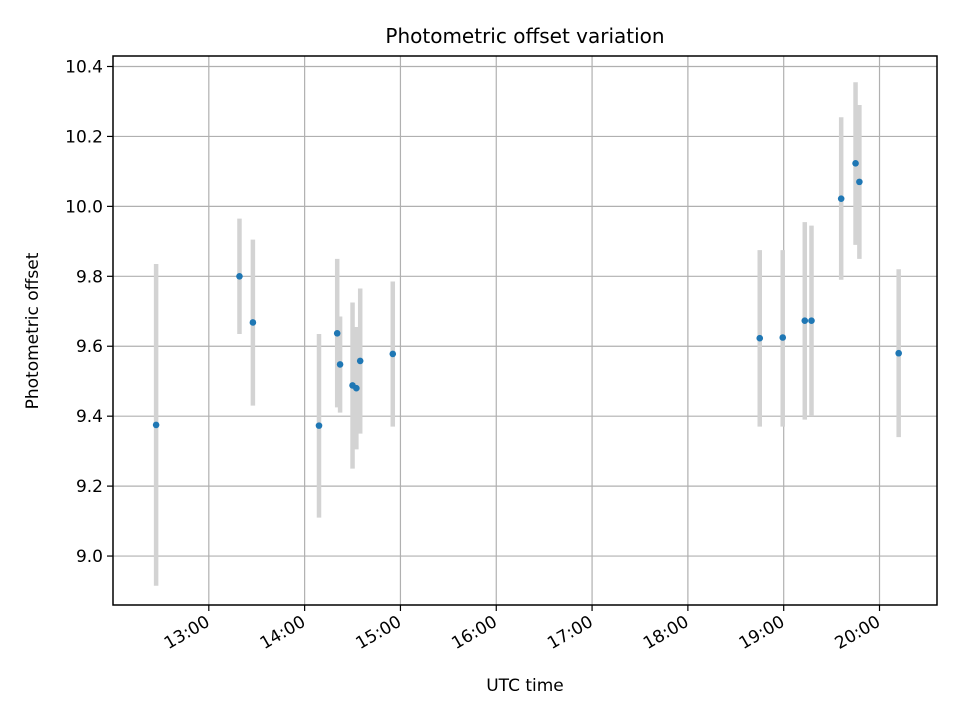  What do you see at coordinates (89, 277) in the screenshot?
I see `y-tick-label: 9.8` at bounding box center [89, 277].